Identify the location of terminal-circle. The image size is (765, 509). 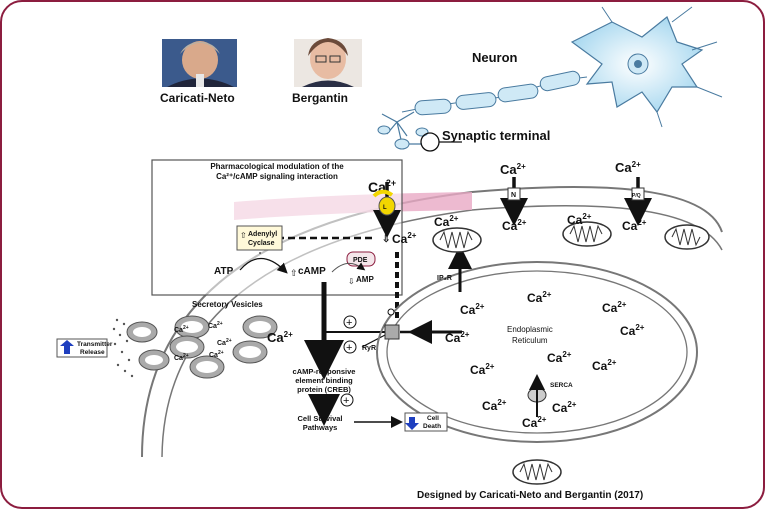
(430, 142).